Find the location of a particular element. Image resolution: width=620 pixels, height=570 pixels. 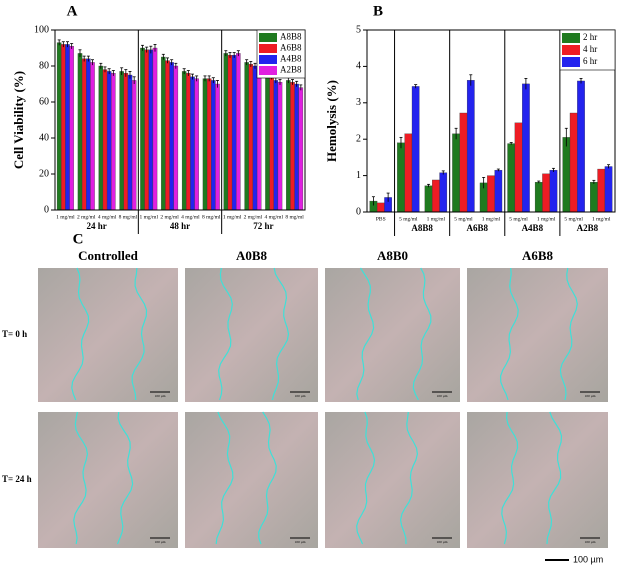

legend-label: A4B8 is located at coordinates (291, 59).